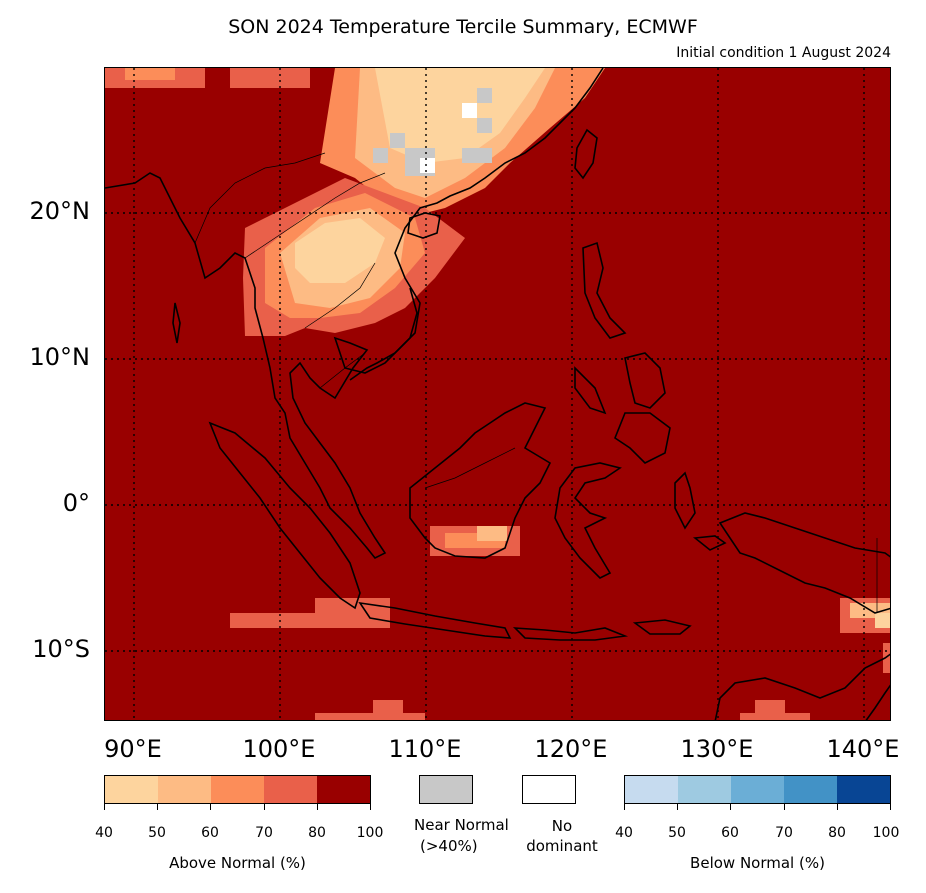 This screenshot has width=926, height=893. I want to click on near-normal-swatch, so click(446, 789).